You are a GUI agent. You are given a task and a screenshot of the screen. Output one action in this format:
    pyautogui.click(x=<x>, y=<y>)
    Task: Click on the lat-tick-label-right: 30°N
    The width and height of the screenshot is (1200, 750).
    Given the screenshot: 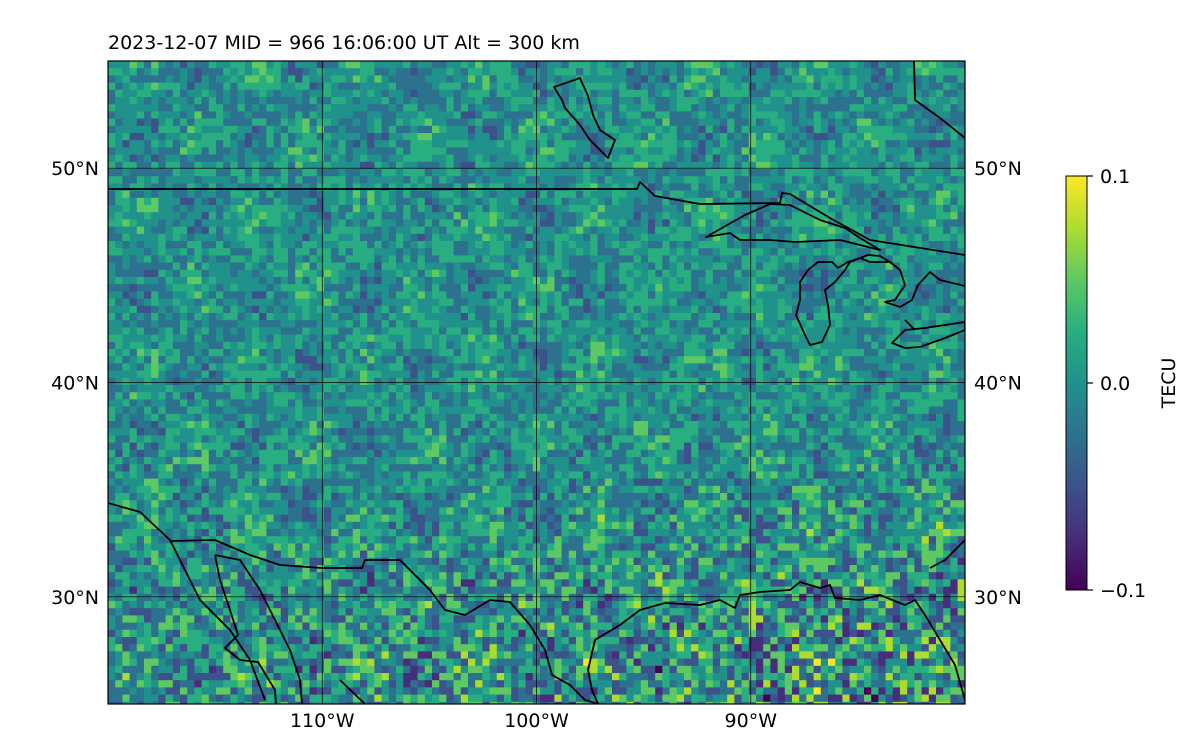 What is the action you would take?
    pyautogui.click(x=998, y=598)
    